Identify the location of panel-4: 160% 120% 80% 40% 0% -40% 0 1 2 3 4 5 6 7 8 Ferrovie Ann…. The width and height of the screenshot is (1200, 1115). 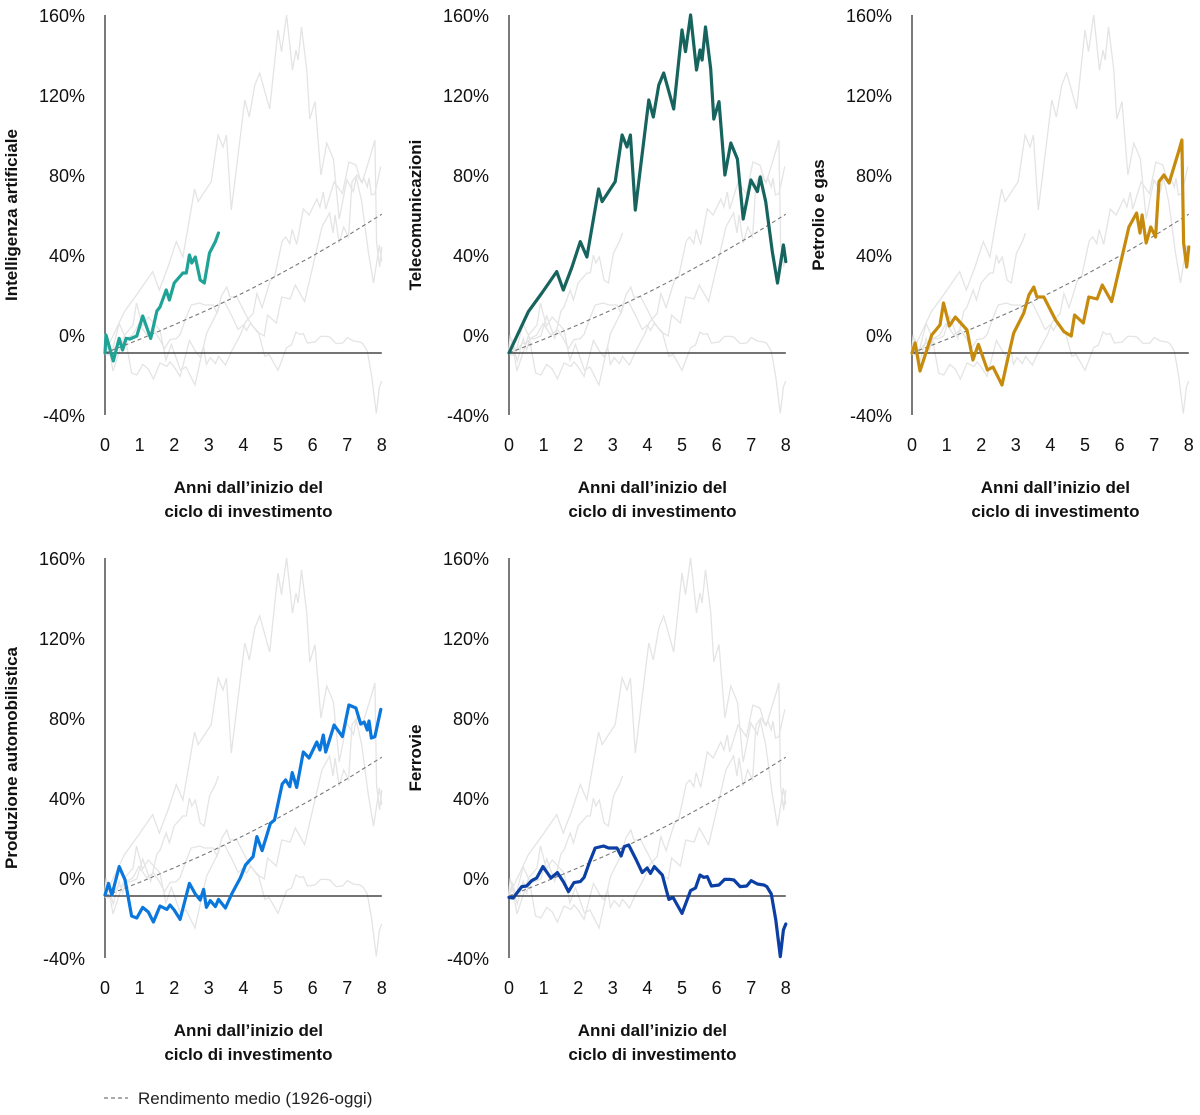
(598, 806).